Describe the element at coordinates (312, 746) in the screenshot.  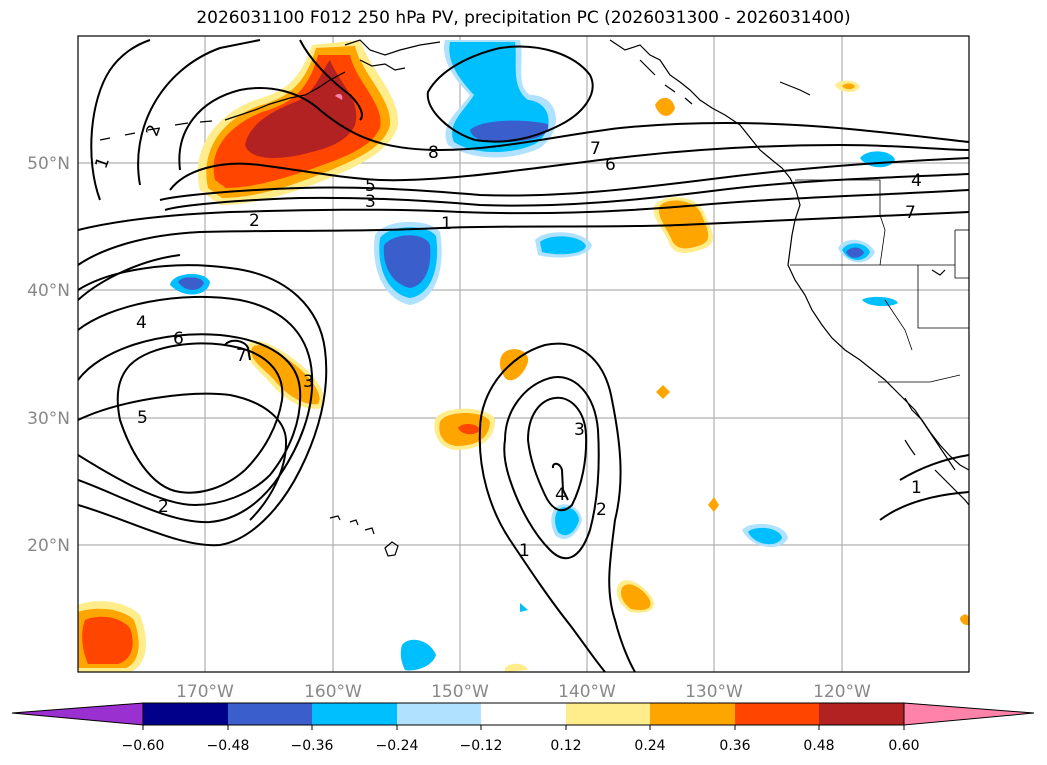
I see `colorbar-tick: −0.36` at that location.